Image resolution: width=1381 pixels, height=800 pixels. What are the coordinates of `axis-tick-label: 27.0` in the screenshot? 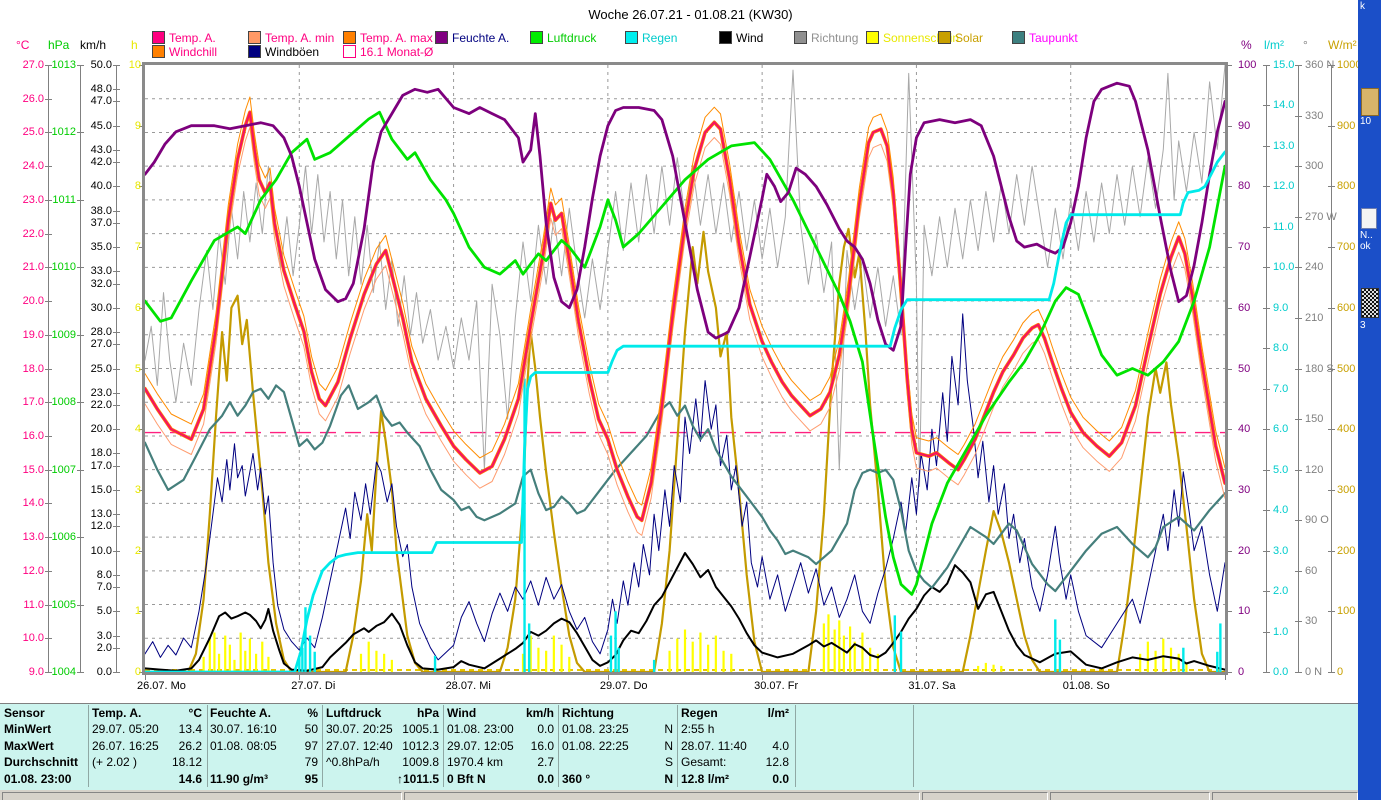 It's located at (33, 65).